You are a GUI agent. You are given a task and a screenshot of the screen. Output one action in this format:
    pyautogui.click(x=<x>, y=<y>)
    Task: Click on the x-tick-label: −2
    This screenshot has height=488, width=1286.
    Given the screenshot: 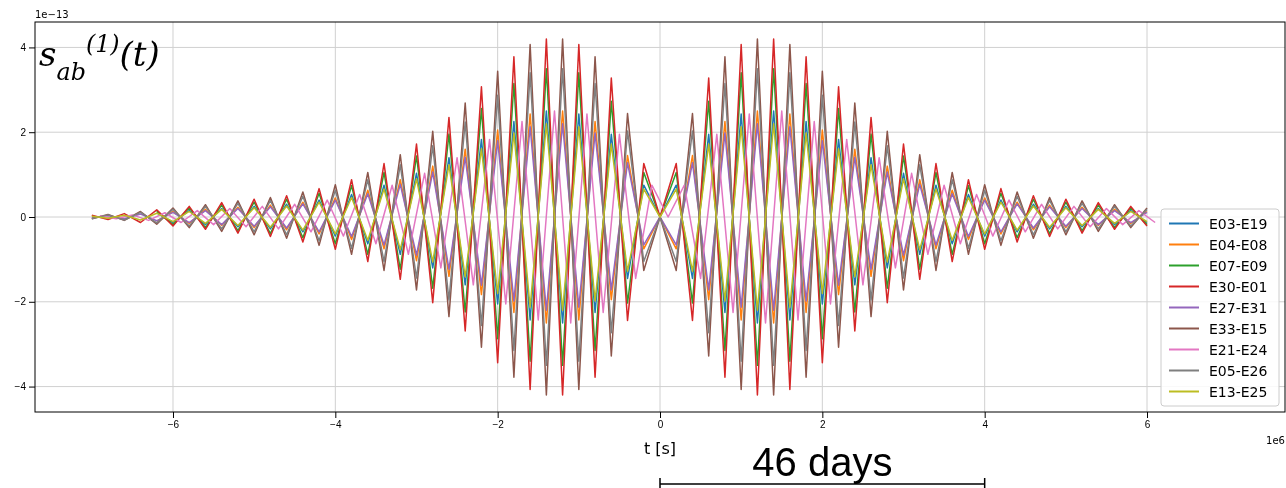 What is the action you would take?
    pyautogui.click(x=498, y=425)
    